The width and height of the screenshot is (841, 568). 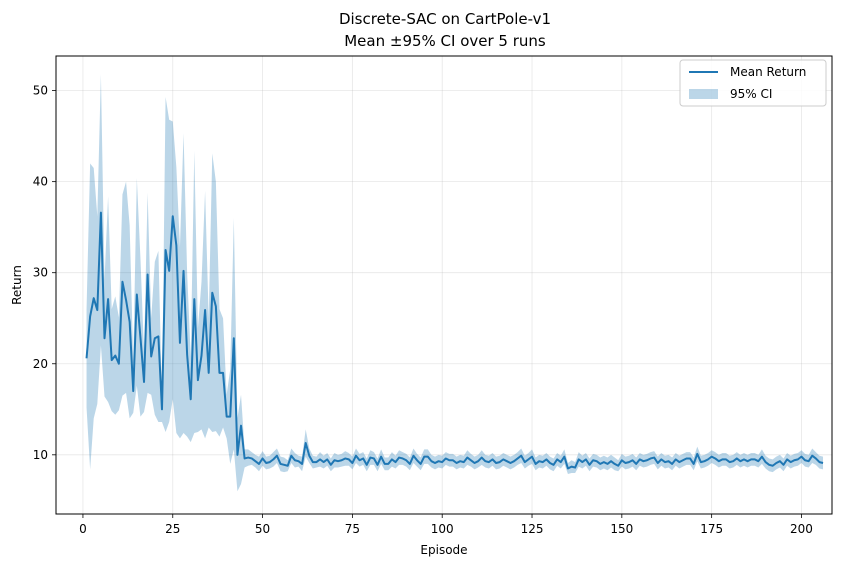 What do you see at coordinates (532, 529) in the screenshot?
I see `x-tick-label: 125` at bounding box center [532, 529].